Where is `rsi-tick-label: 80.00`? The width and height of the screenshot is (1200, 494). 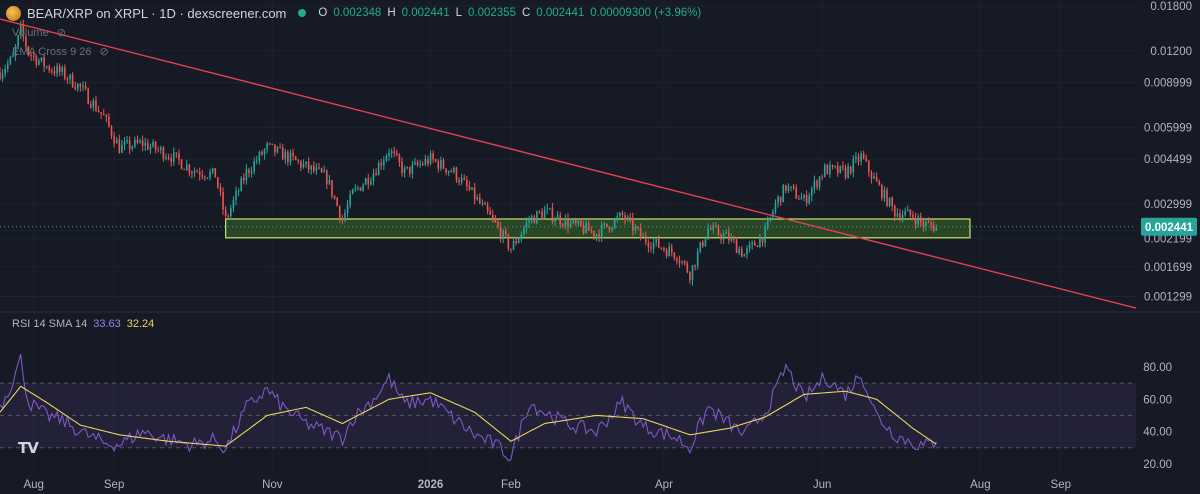
rsi-tick-label: 80.00 is located at coordinates (1157, 368).